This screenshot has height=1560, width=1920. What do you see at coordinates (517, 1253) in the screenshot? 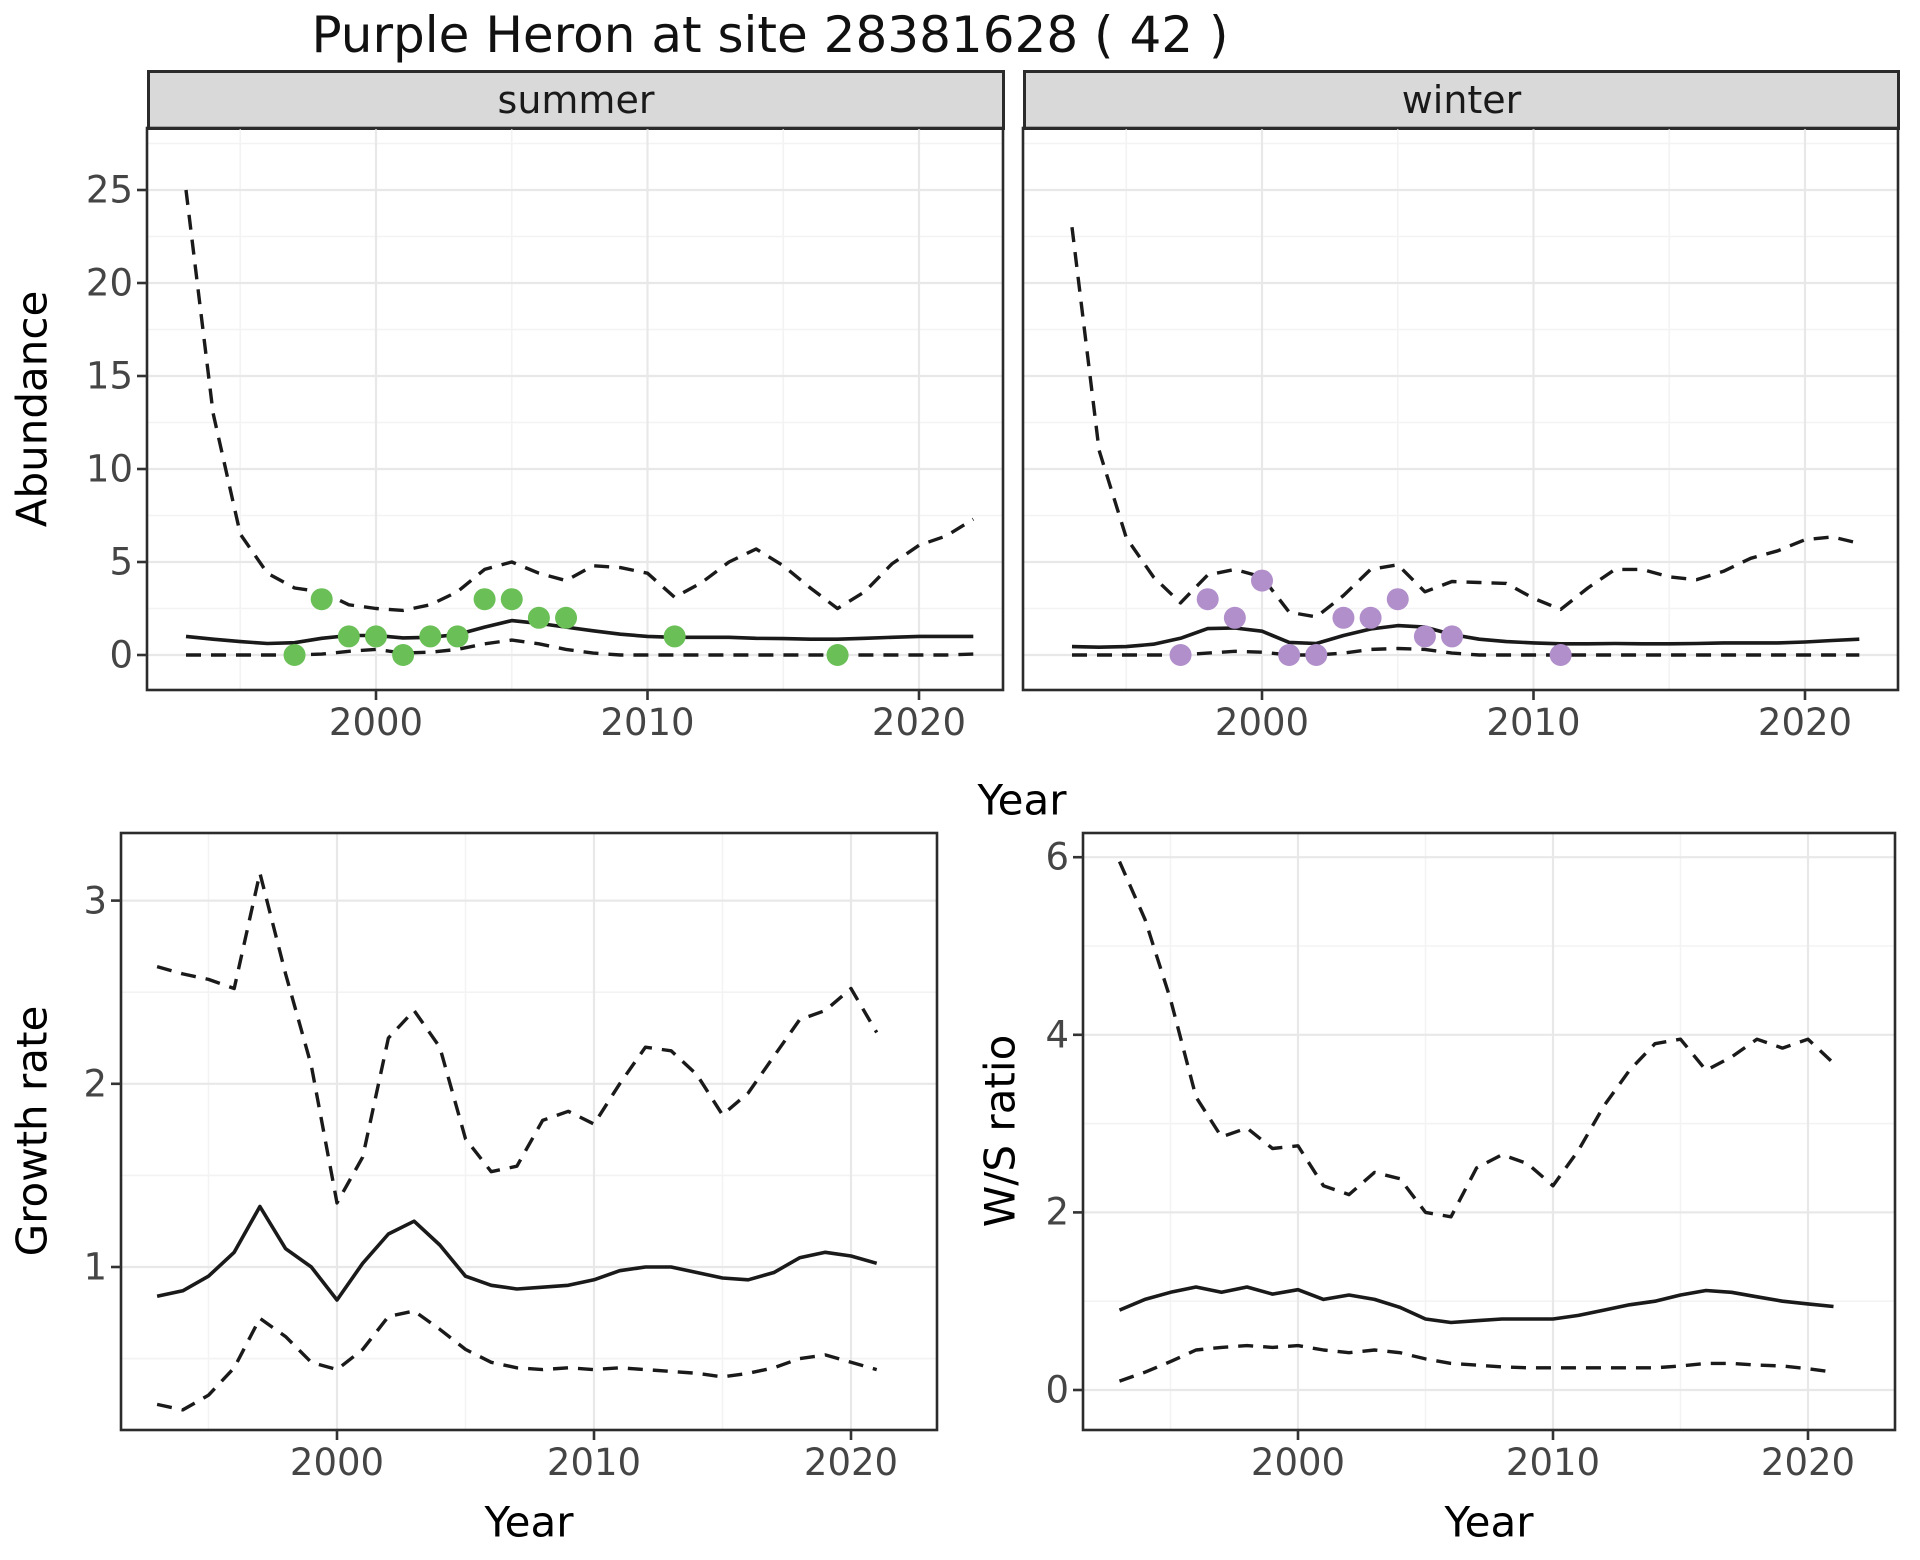
I see `series-mean-growth-rate` at bounding box center [517, 1253].